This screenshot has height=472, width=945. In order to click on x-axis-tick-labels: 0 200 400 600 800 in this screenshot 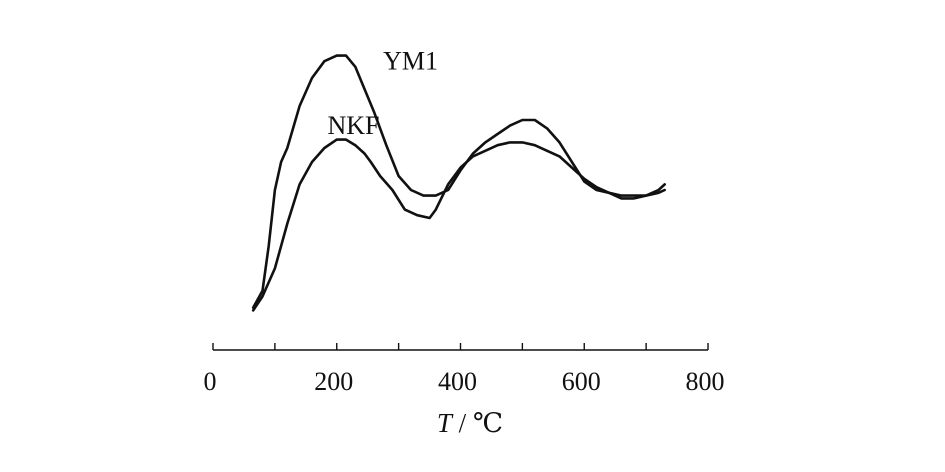, I will do `click(464, 381)`.